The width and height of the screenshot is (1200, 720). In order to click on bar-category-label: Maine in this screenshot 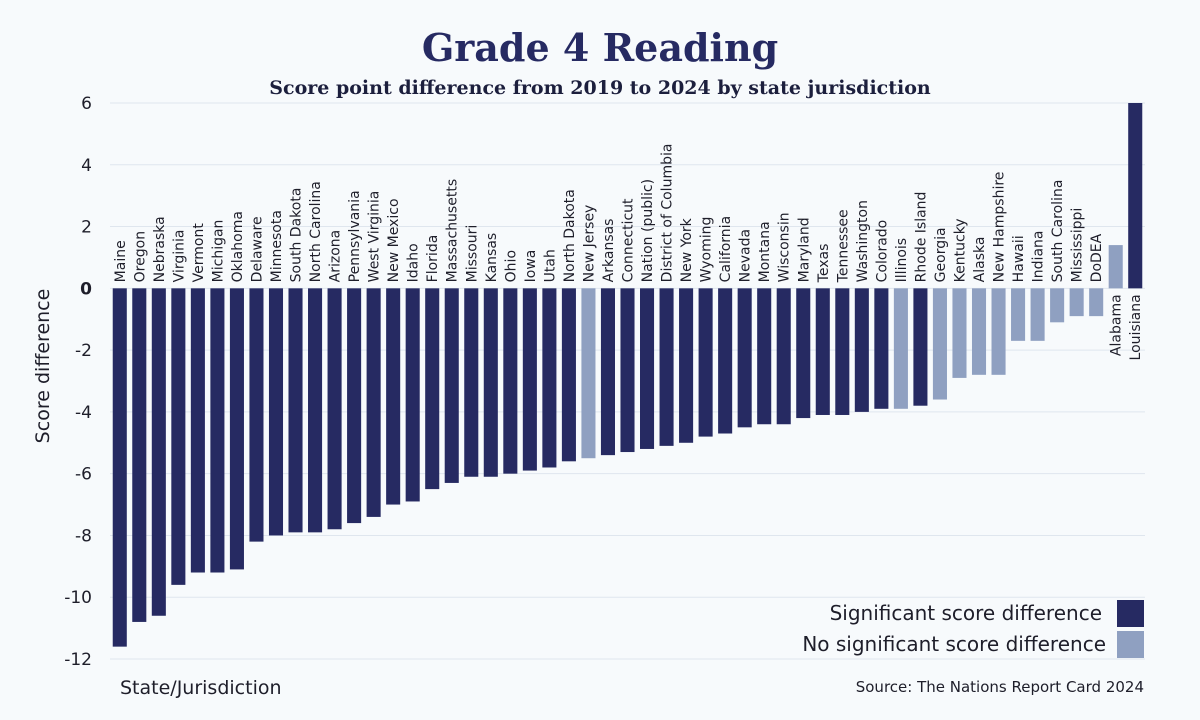, I will do `click(121, 261)`.